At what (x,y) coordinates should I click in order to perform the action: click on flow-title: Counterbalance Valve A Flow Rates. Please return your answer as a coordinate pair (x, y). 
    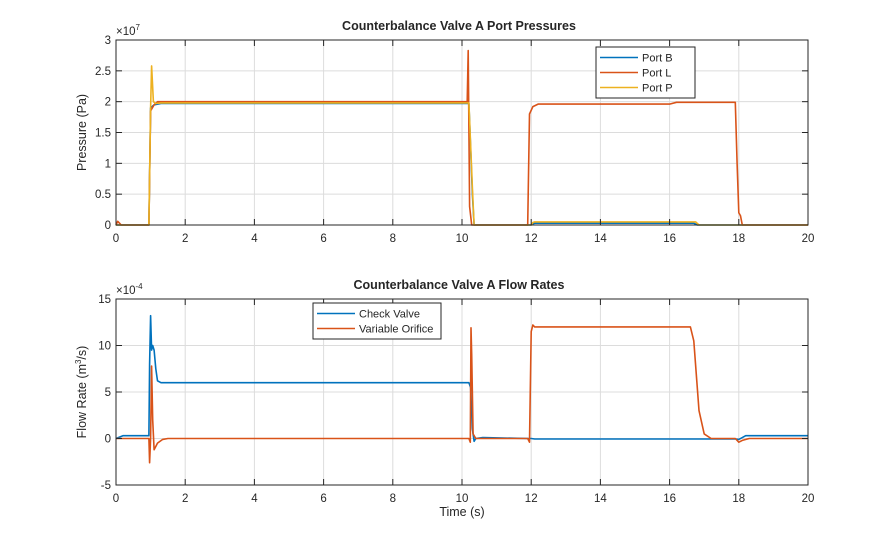
    Looking at the image, I should click on (459, 285).